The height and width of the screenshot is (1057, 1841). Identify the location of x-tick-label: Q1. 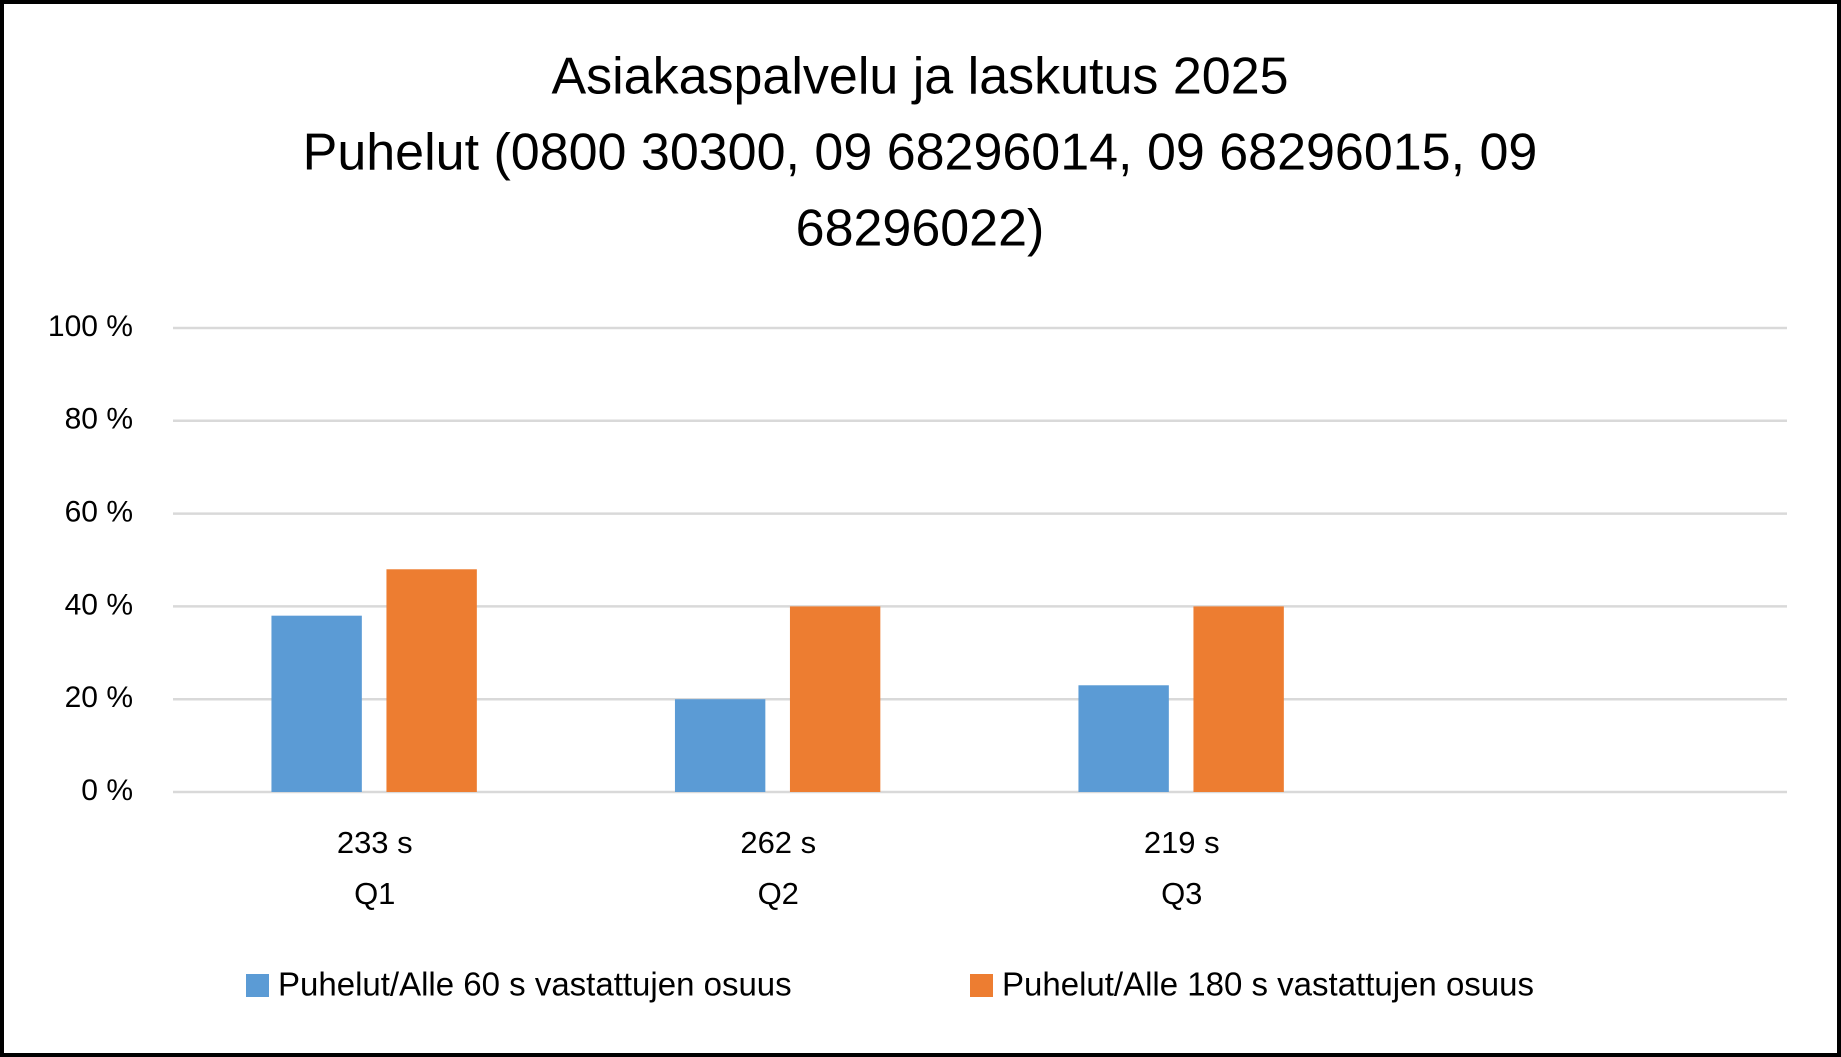
(374, 893).